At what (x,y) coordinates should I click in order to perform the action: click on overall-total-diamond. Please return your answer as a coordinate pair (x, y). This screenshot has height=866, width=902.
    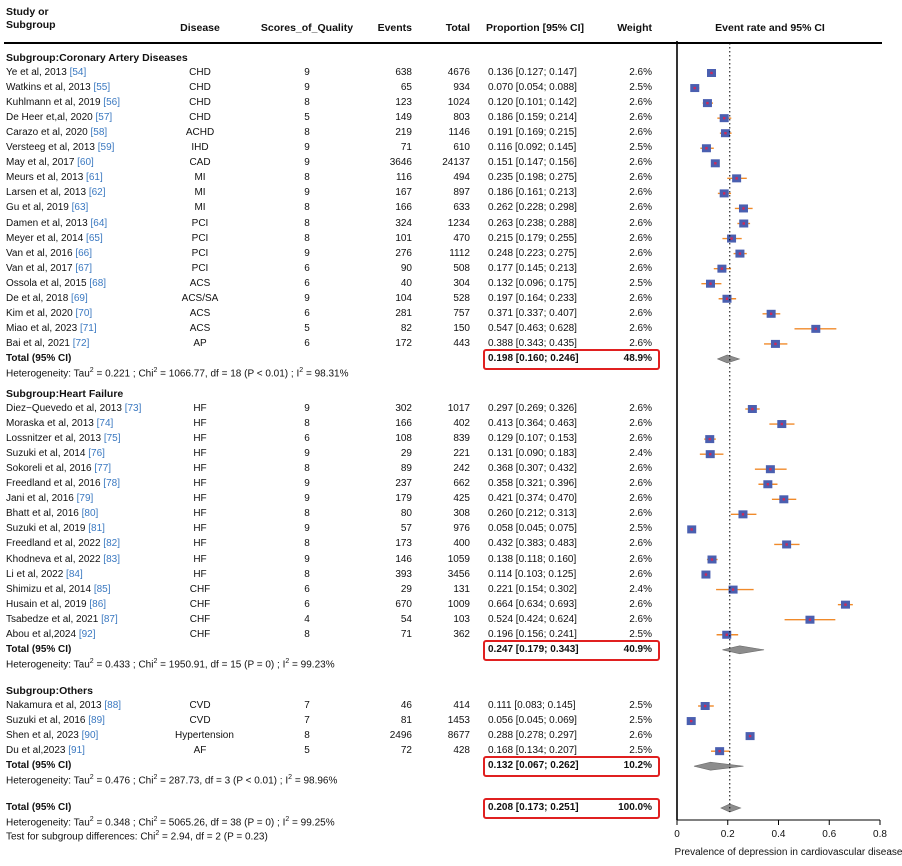
    Looking at the image, I should click on (731, 808).